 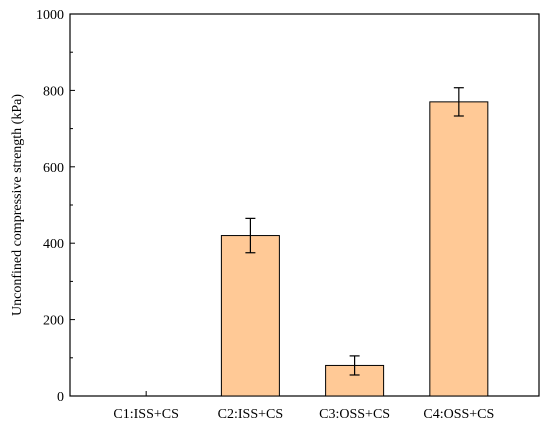 I want to click on y-tick-label: 1000, so click(x=50, y=15).